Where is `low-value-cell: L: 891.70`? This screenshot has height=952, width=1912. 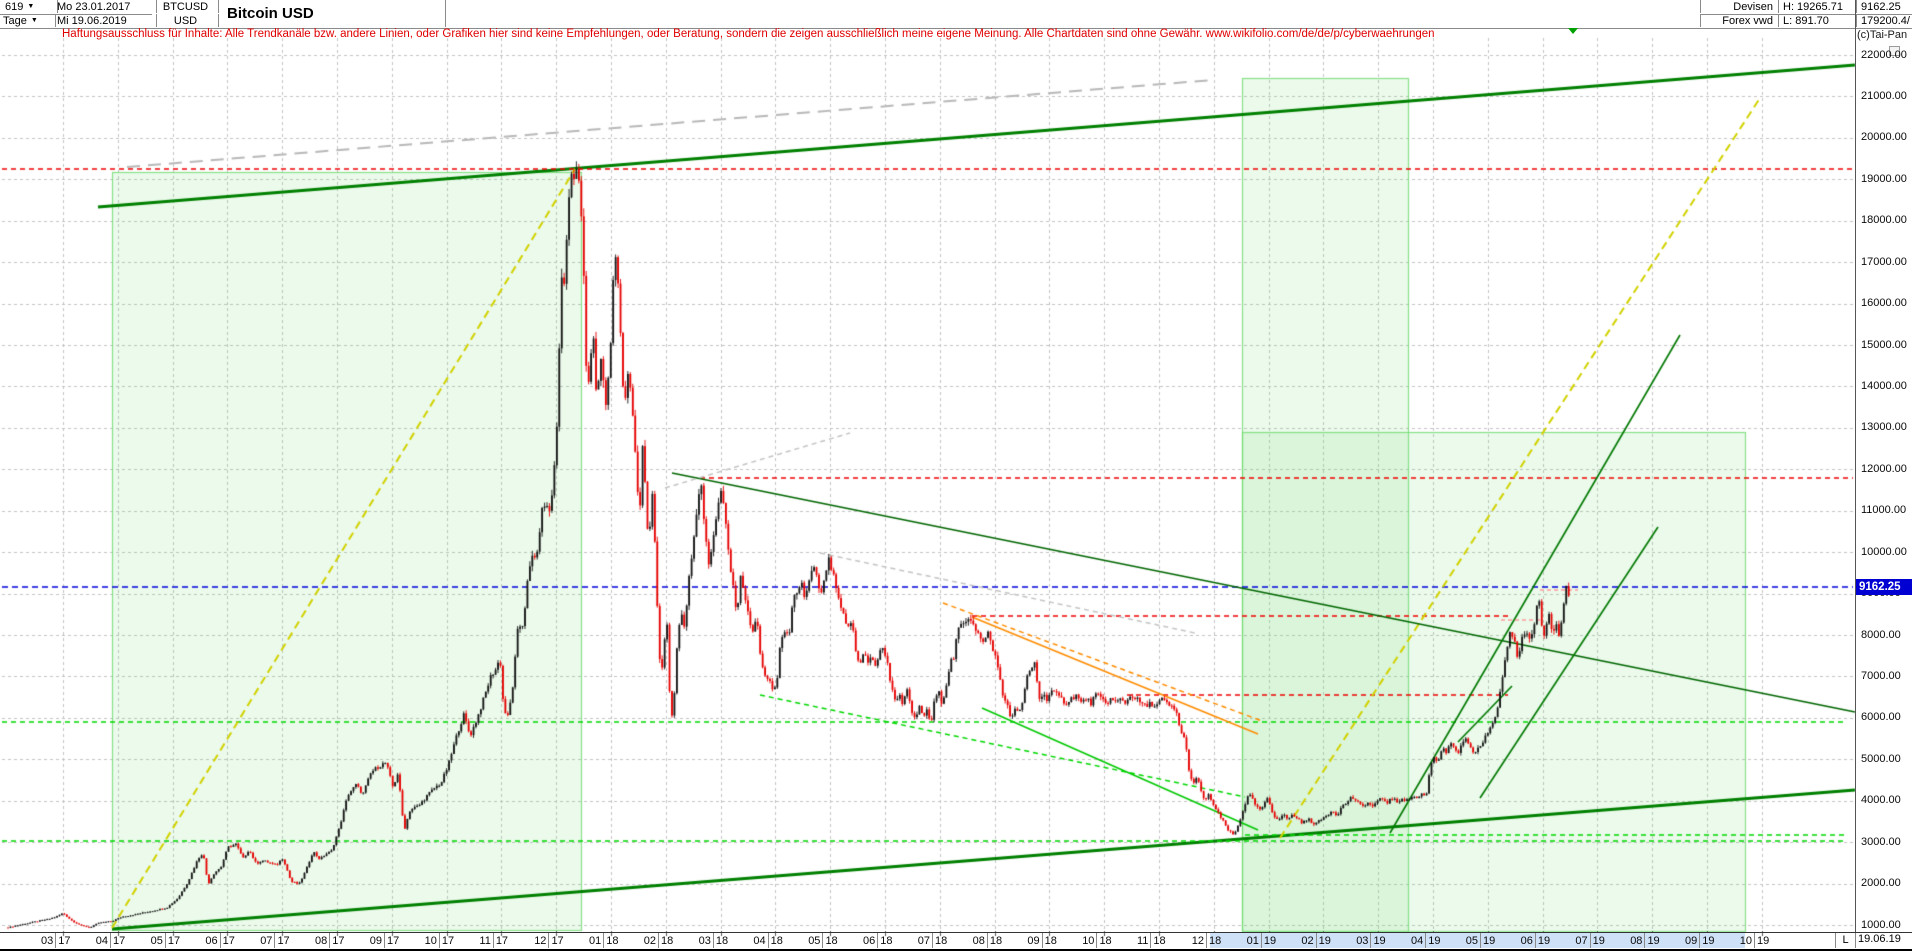
low-value-cell: L: 891.70 is located at coordinates (1818, 20).